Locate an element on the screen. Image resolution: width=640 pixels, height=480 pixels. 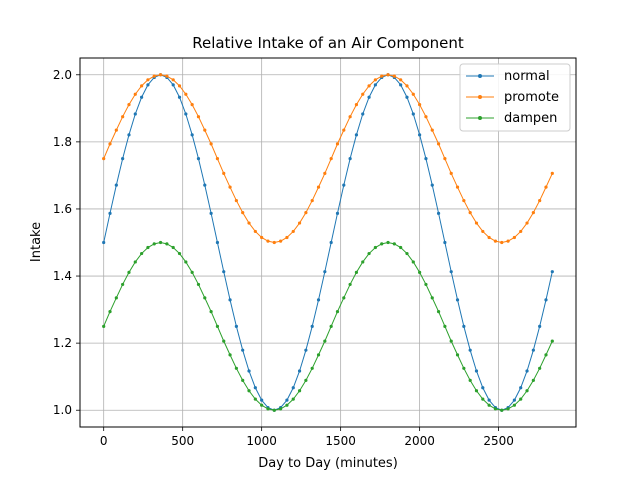
x-axis-label: Day to Day (minutes) is located at coordinates (328, 463).